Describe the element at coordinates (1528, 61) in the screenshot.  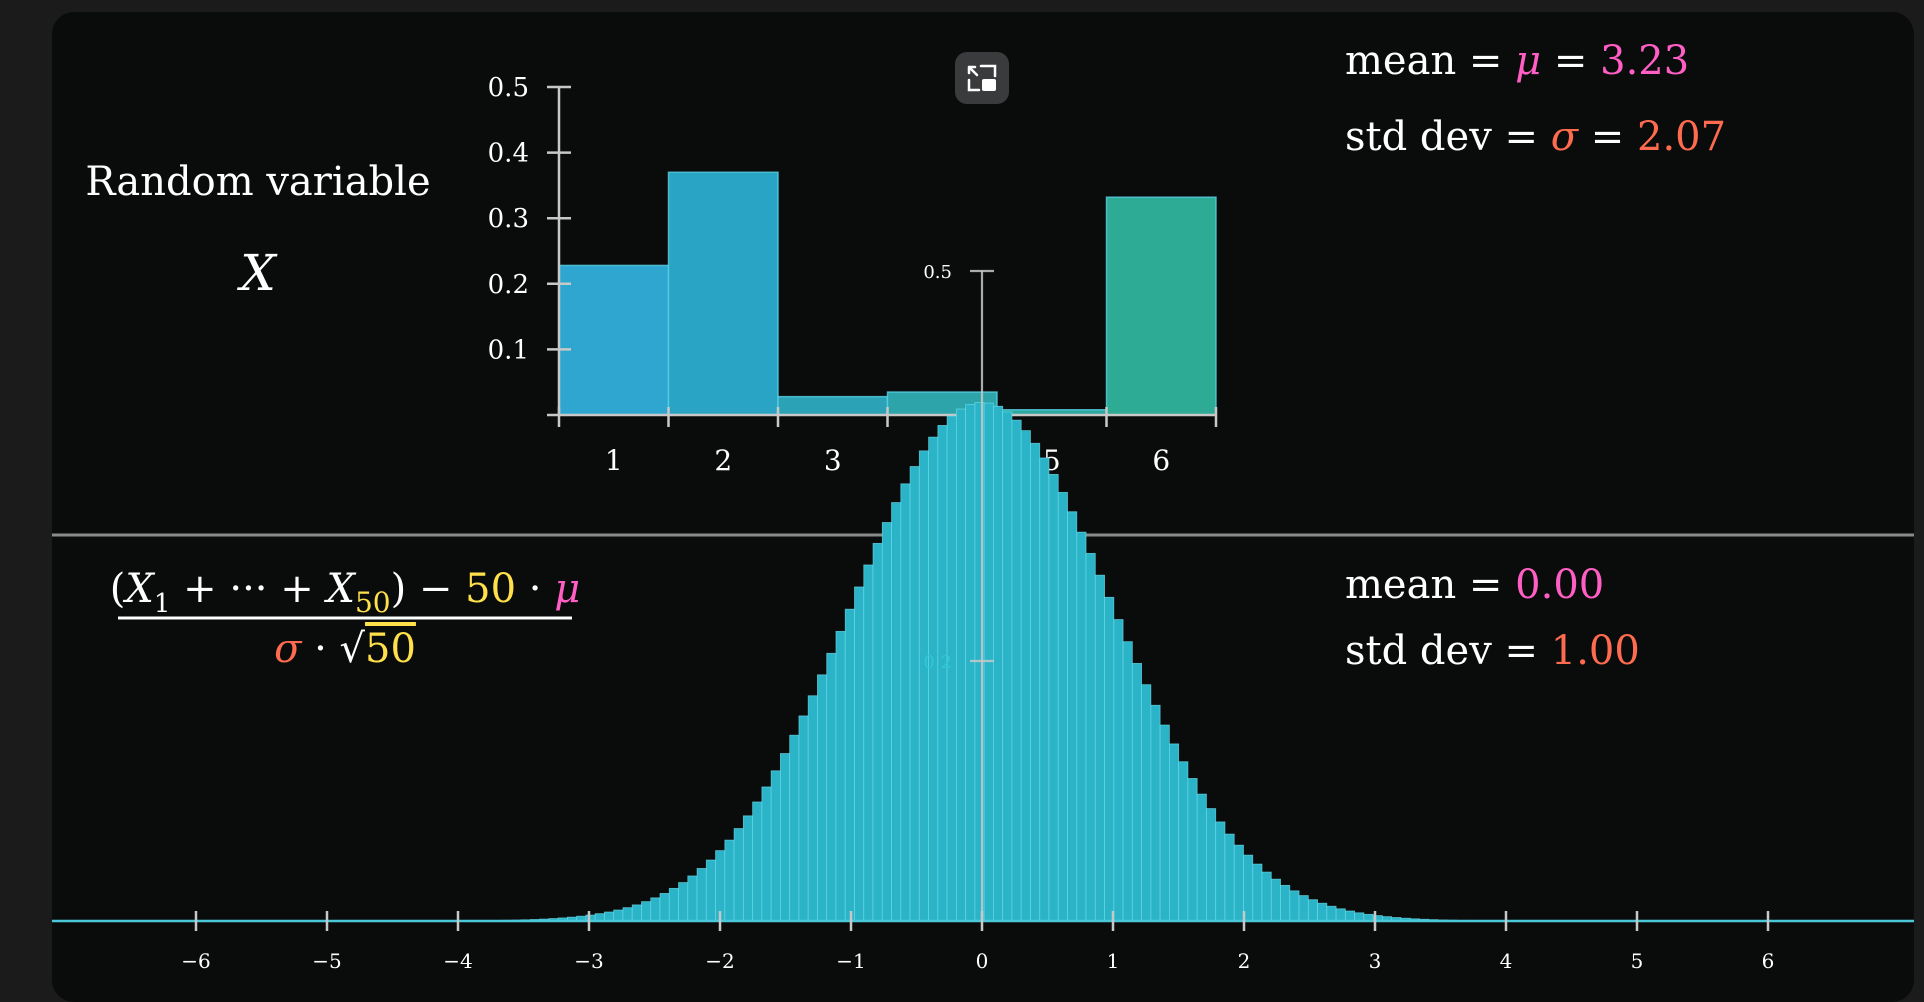
I see `top-mean-symbol: μ` at that location.